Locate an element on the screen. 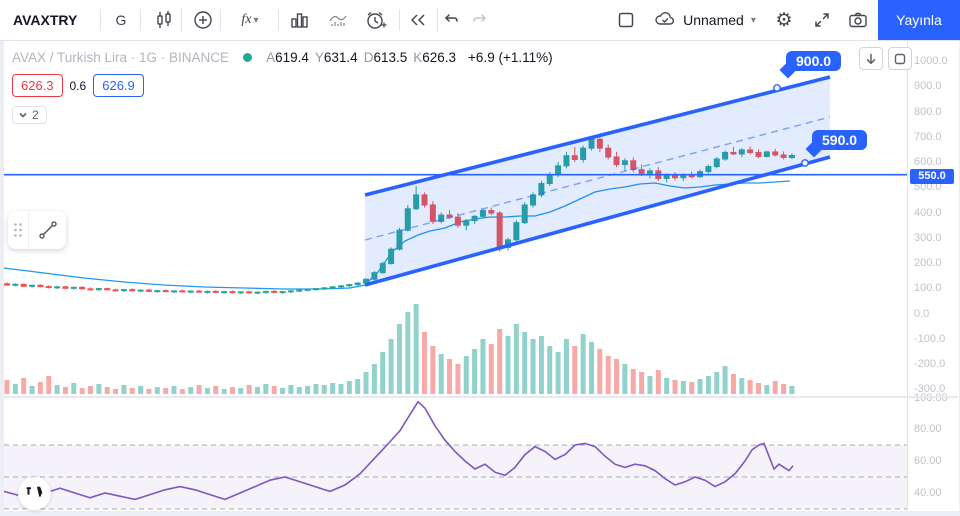 The height and width of the screenshot is (516, 960). axis-label: 500.0 is located at coordinates (928, 187).